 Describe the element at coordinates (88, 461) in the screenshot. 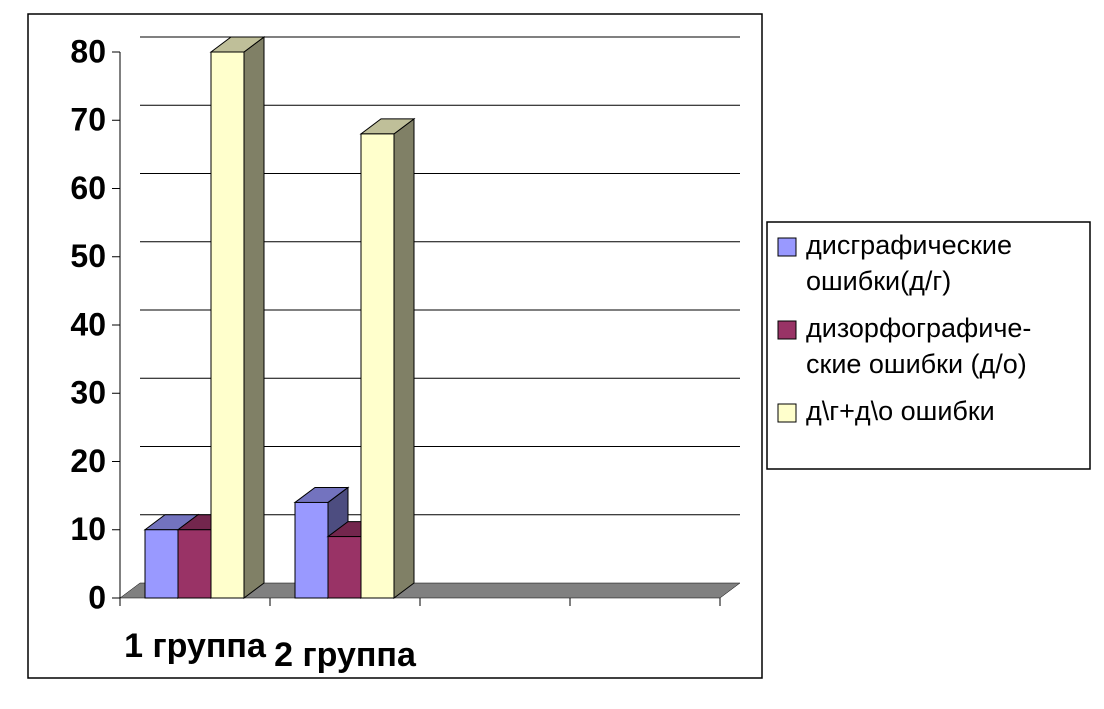

I see `y-tick-label: 20` at that location.